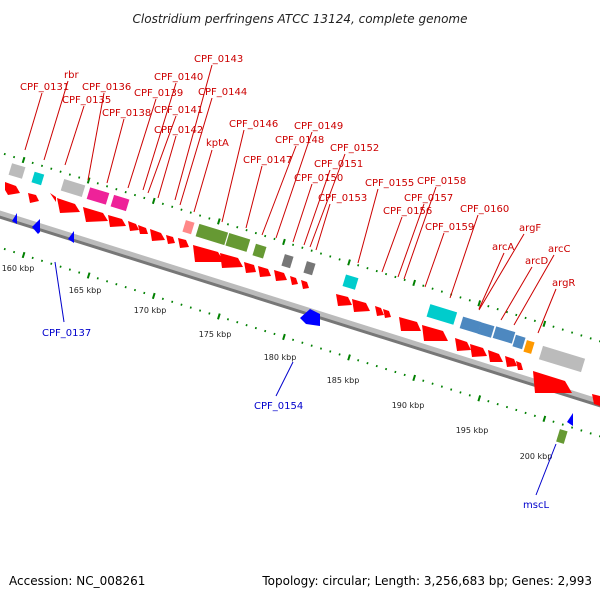 The width and height of the screenshot is (600, 600). Describe the element at coordinates (503, 247) in the screenshot. I see `gene-label: arcA` at that location.